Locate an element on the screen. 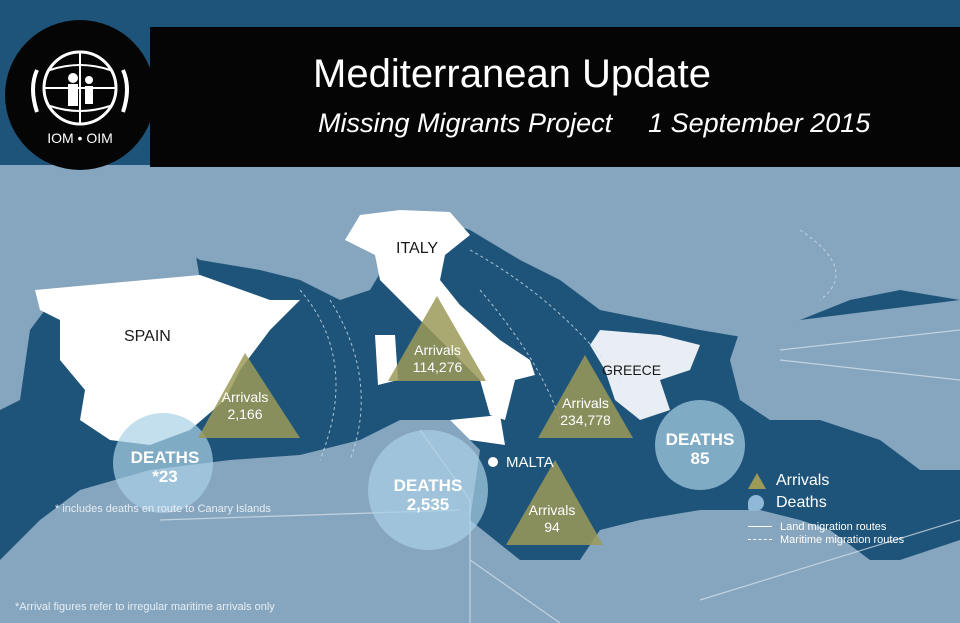 The image size is (960, 623). arrivals-malta: Arrivals 94 is located at coordinates (552, 519).